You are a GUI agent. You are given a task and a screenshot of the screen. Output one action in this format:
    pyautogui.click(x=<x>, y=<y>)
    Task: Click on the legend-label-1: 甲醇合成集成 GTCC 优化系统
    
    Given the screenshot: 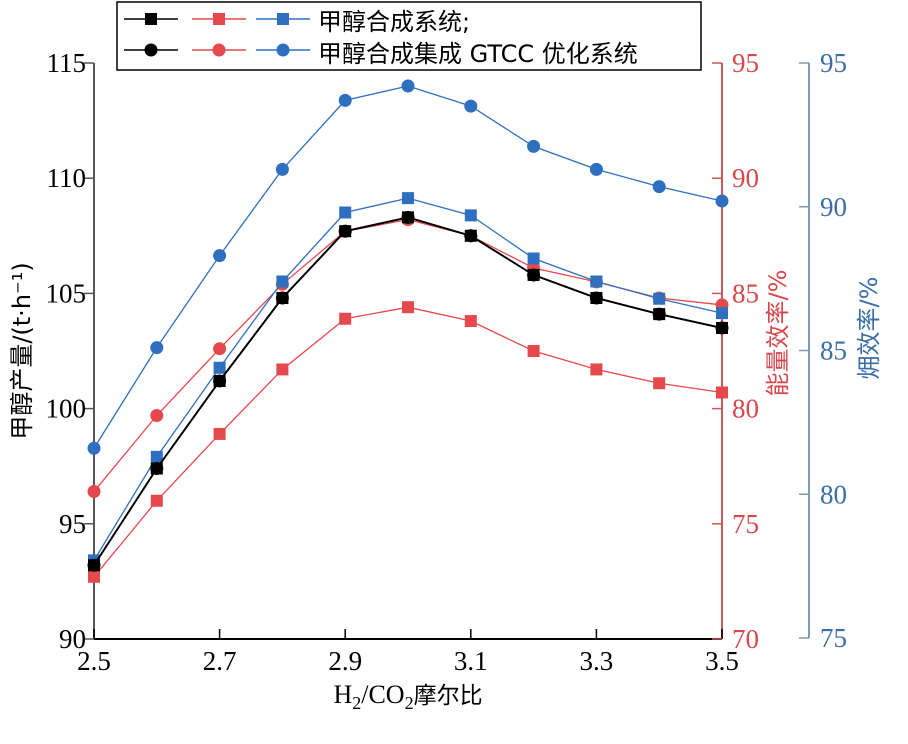 What is the action you would take?
    pyautogui.click(x=478, y=54)
    